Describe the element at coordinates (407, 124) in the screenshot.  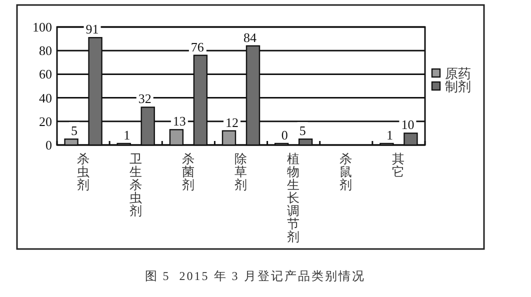
I see `data-label: 10` at that location.